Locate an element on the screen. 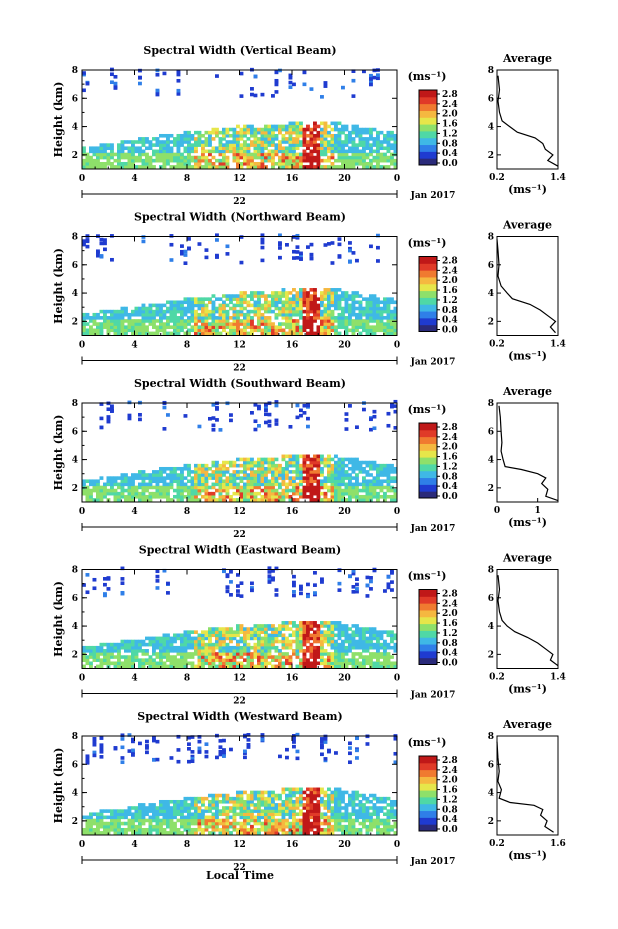  colorbar-segment is located at coordinates (428, 328).